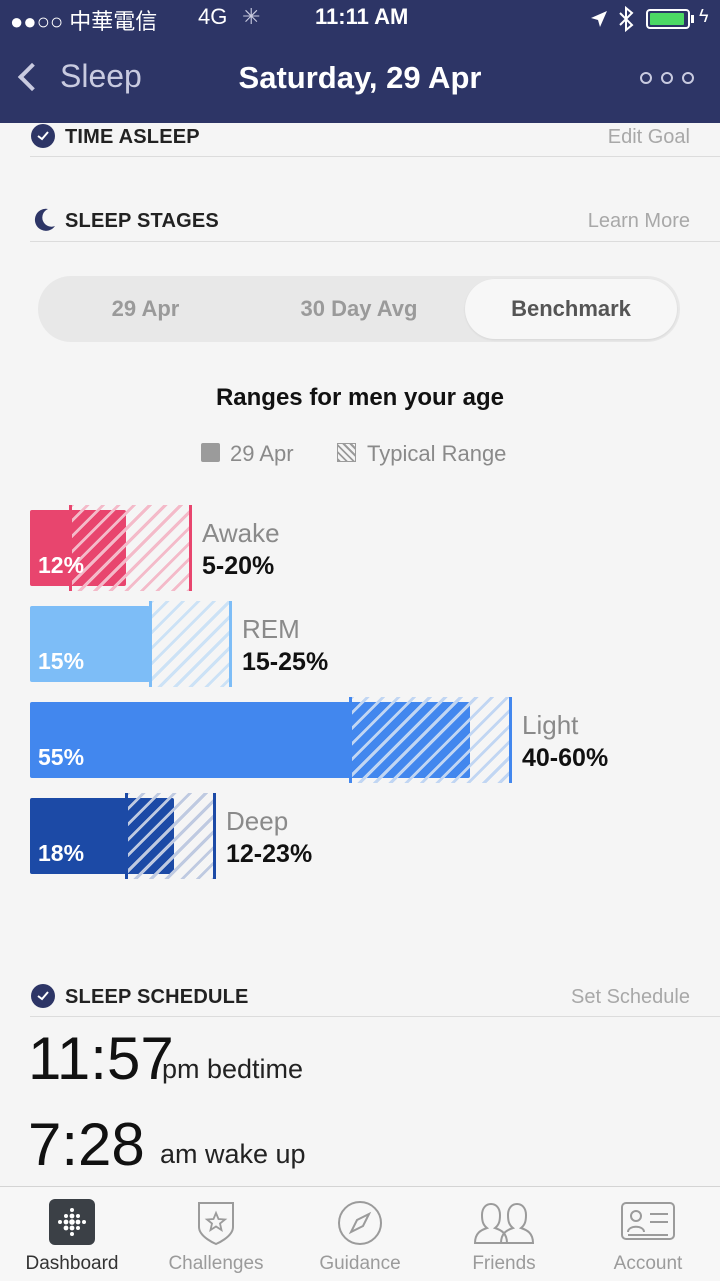  Describe the element at coordinates (565, 758) in the screenshot. I see `stage-range: 40-60%` at that location.